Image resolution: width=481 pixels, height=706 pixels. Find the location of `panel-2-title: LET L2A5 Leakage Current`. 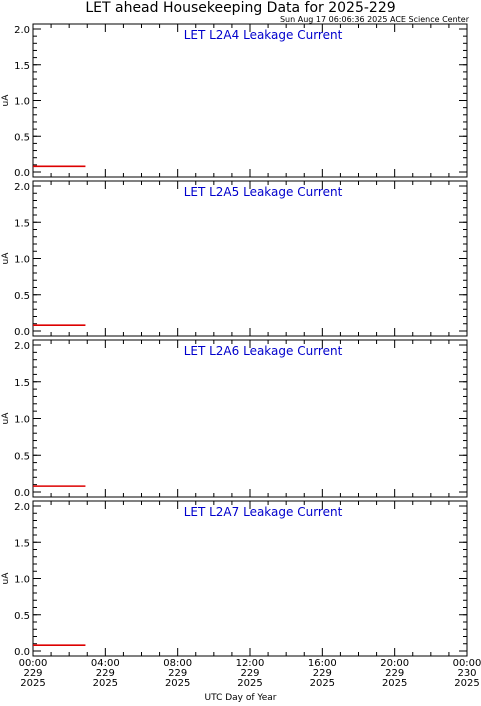

panel-2-title: LET L2A5 Leakage Current is located at coordinates (263, 192).